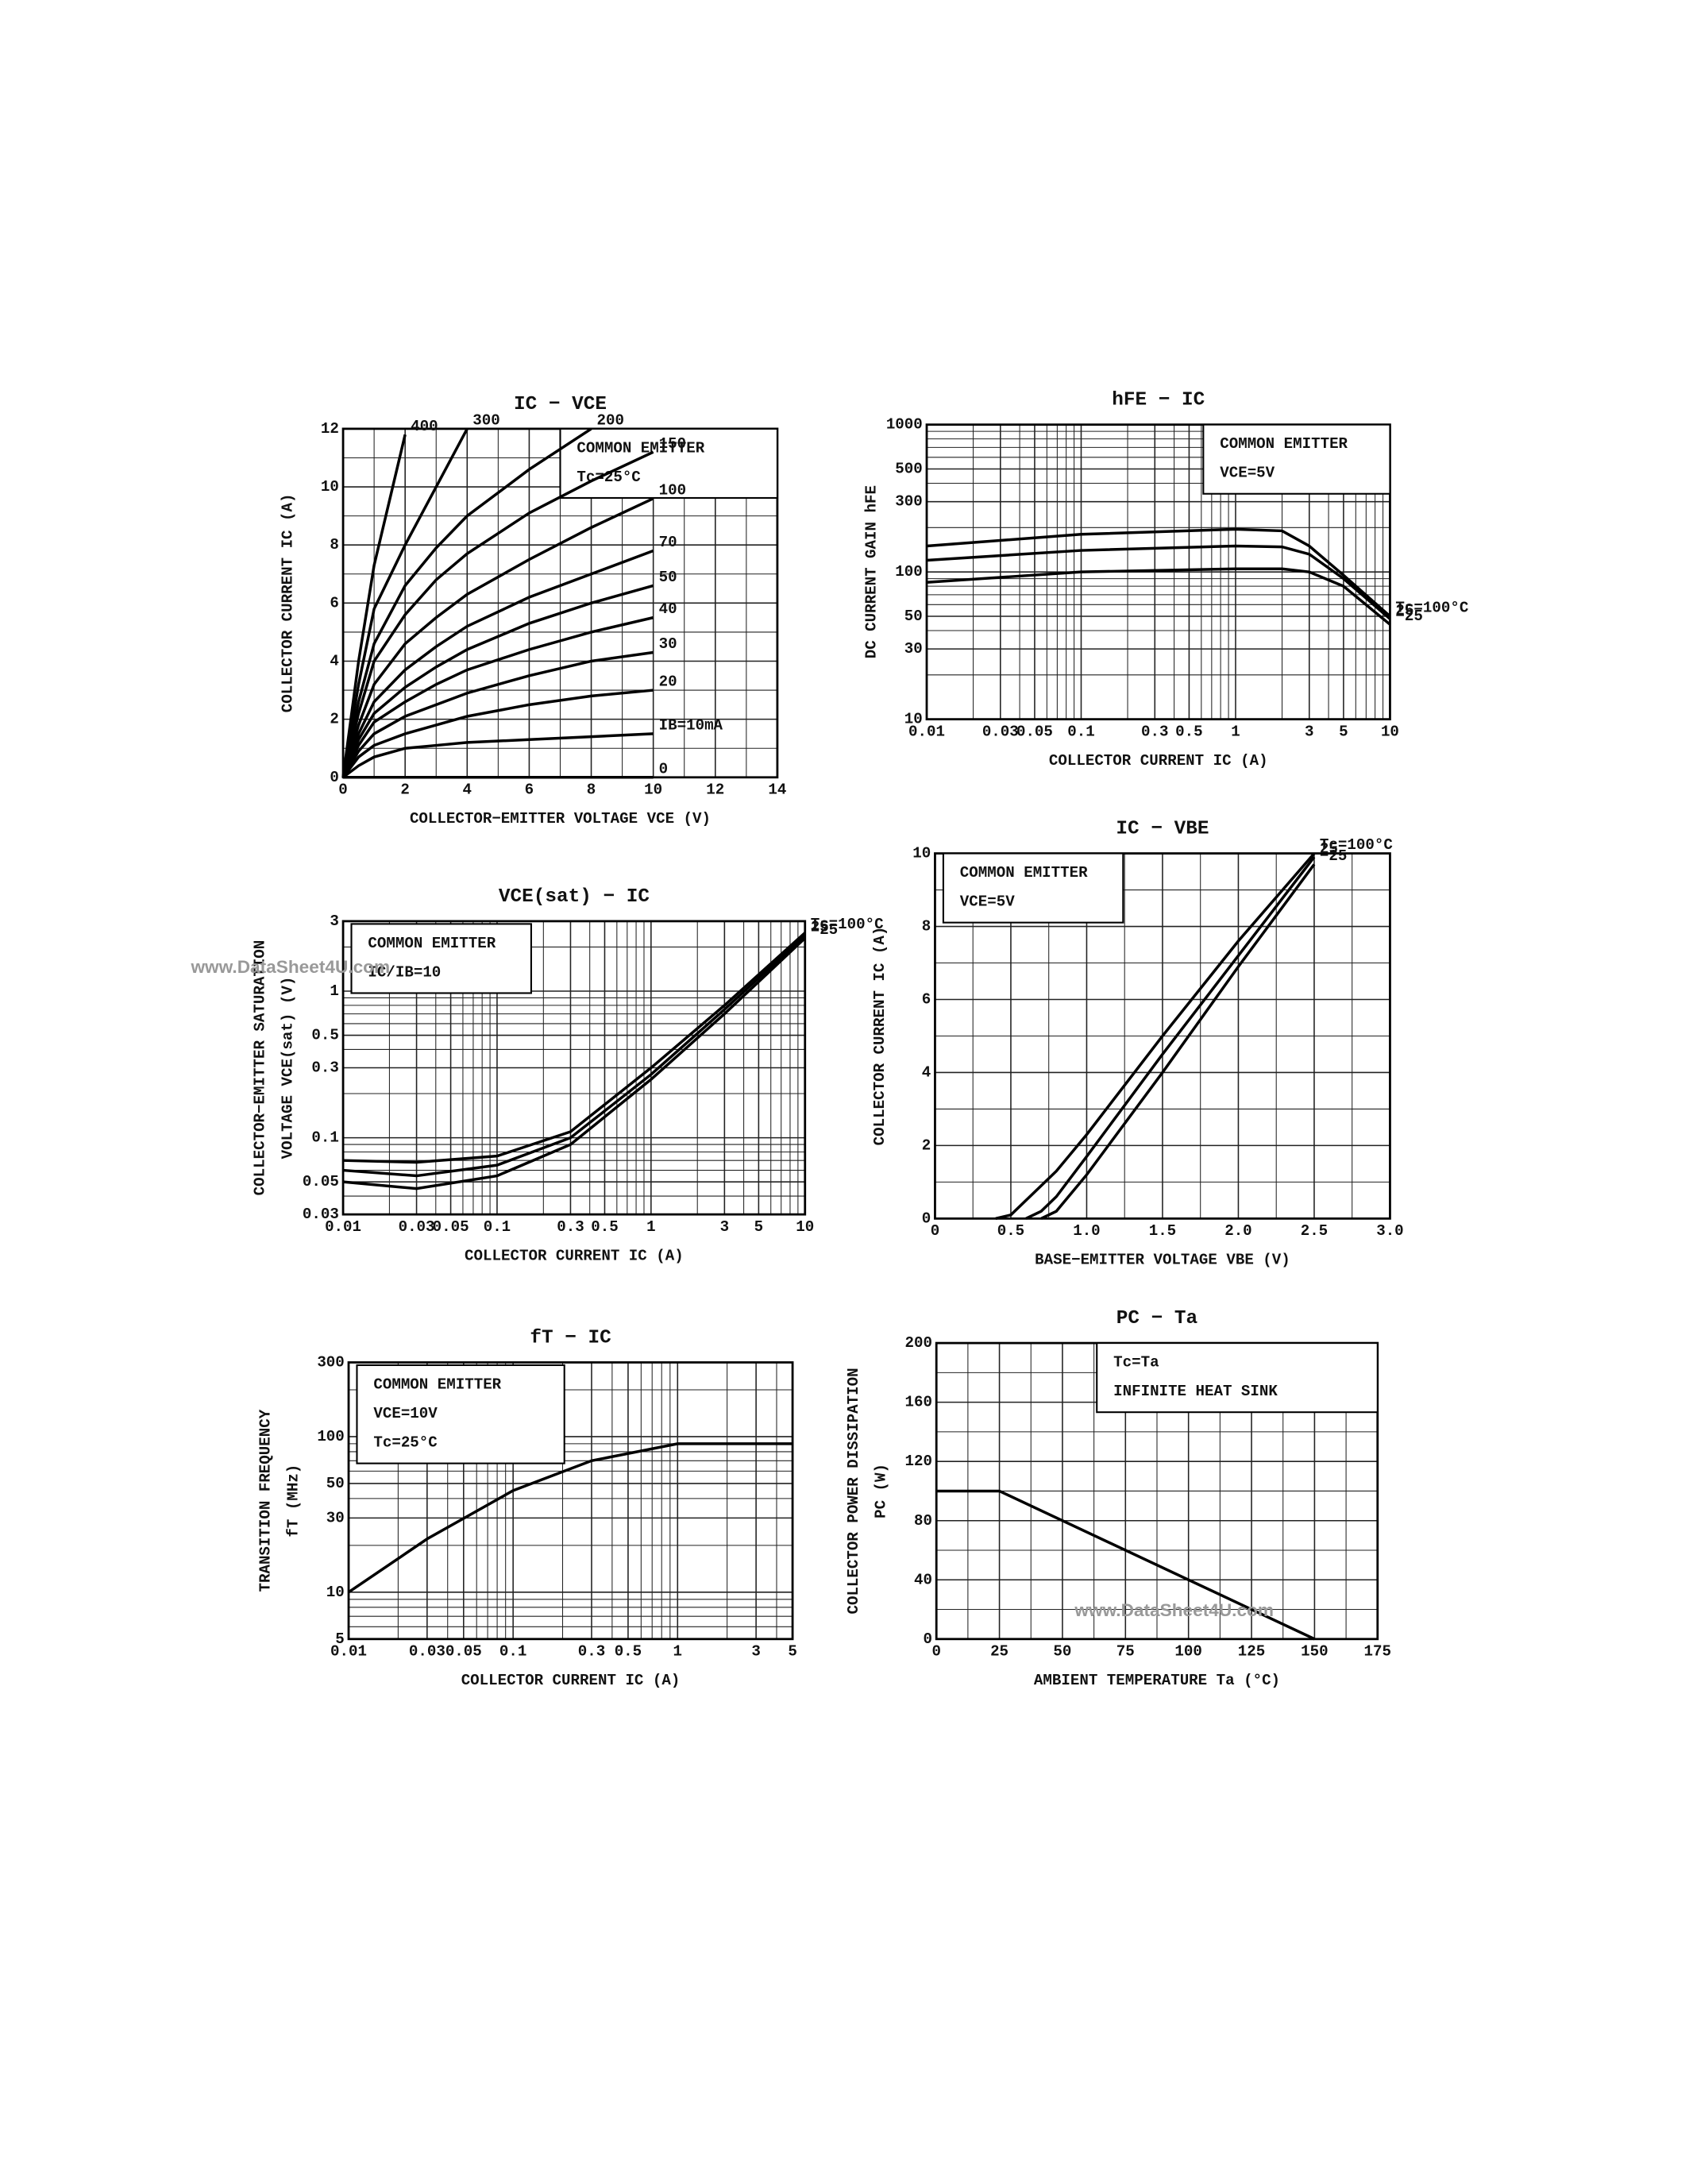 The height and width of the screenshot is (2184, 1693). What do you see at coordinates (1080, 731) in the screenshot?
I see `x-tick-label: 0.1` at bounding box center [1080, 731].